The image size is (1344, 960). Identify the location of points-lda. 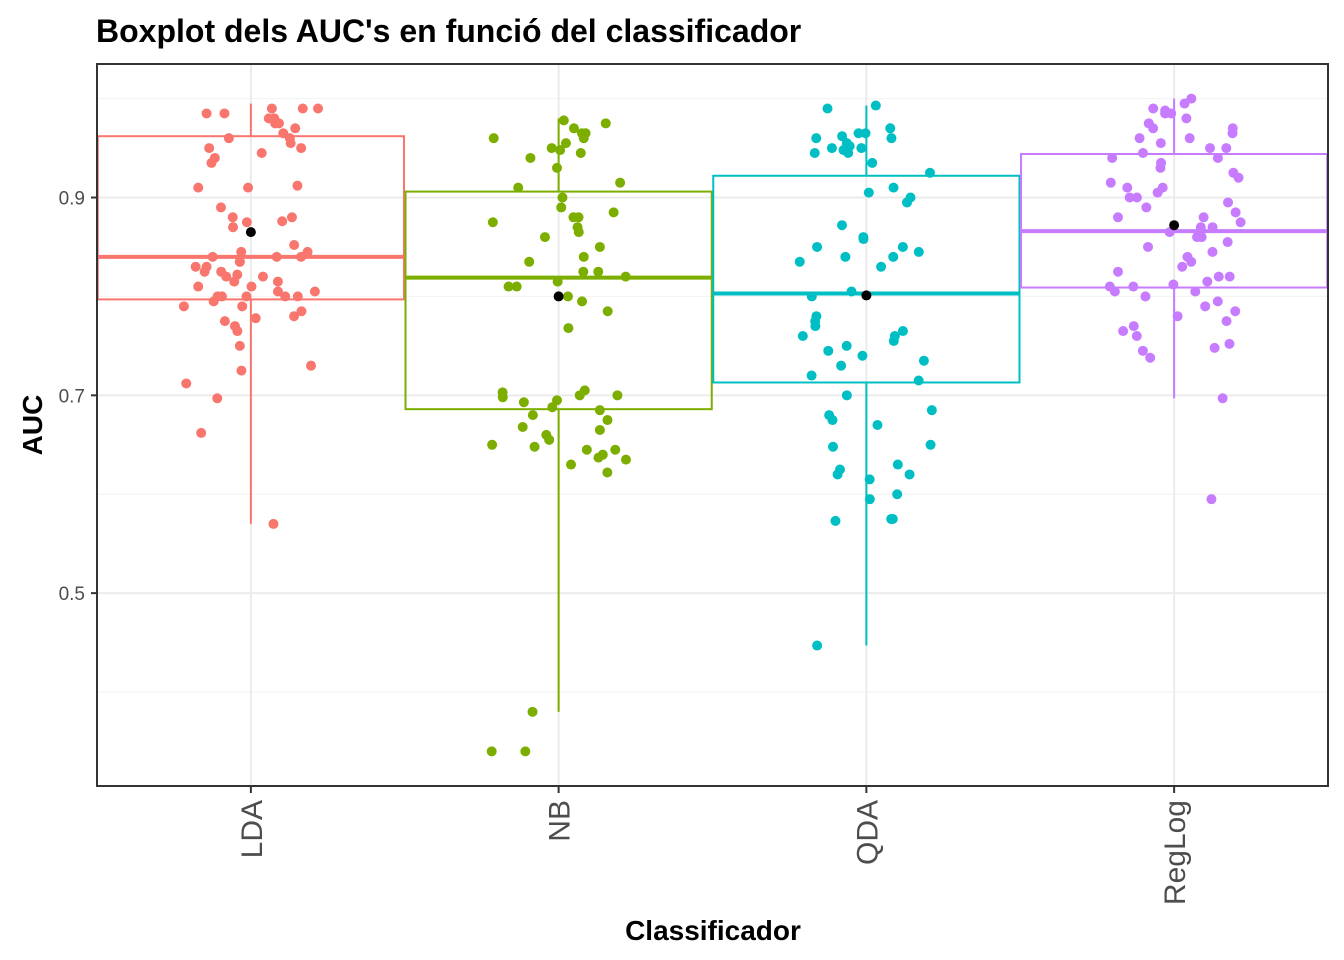
(251, 316).